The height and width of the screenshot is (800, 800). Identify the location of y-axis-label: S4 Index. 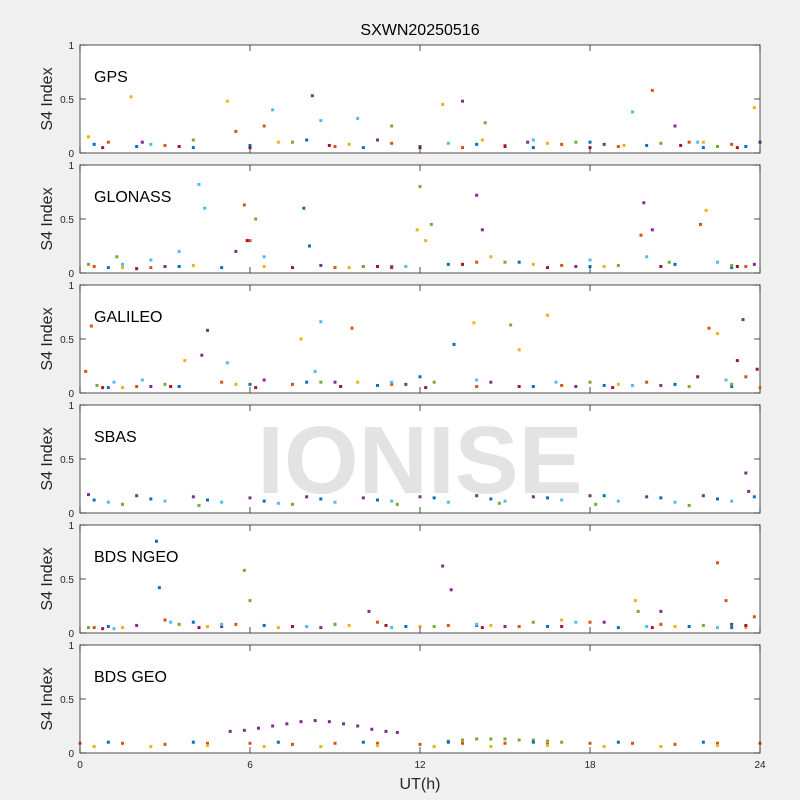
(47, 98).